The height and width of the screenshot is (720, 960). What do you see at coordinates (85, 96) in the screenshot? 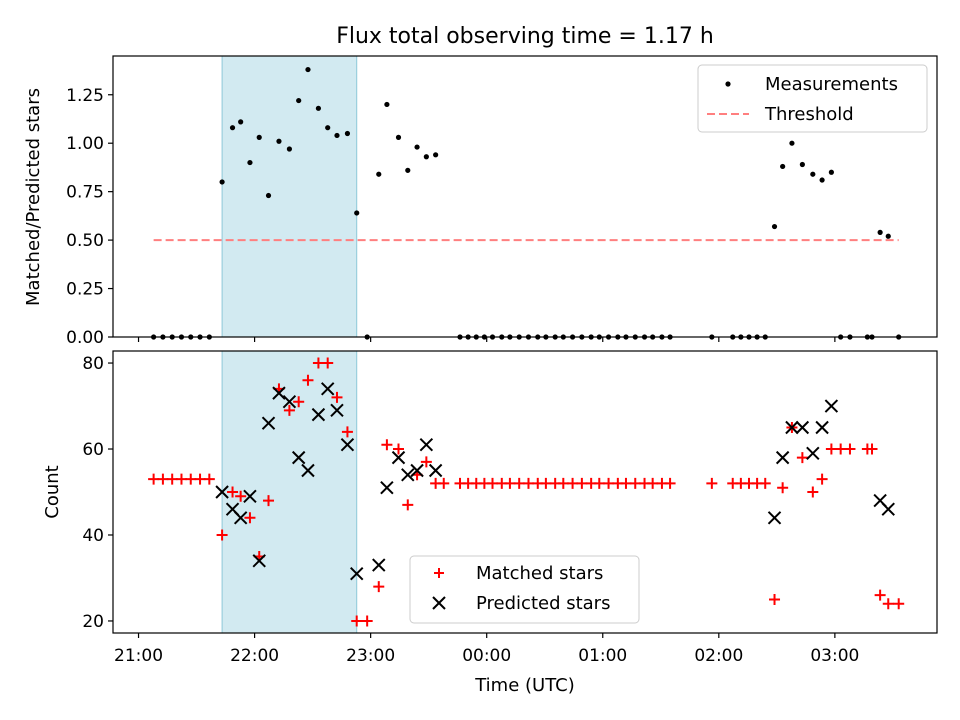
I see `y-tick-label: 1.25` at bounding box center [85, 96].